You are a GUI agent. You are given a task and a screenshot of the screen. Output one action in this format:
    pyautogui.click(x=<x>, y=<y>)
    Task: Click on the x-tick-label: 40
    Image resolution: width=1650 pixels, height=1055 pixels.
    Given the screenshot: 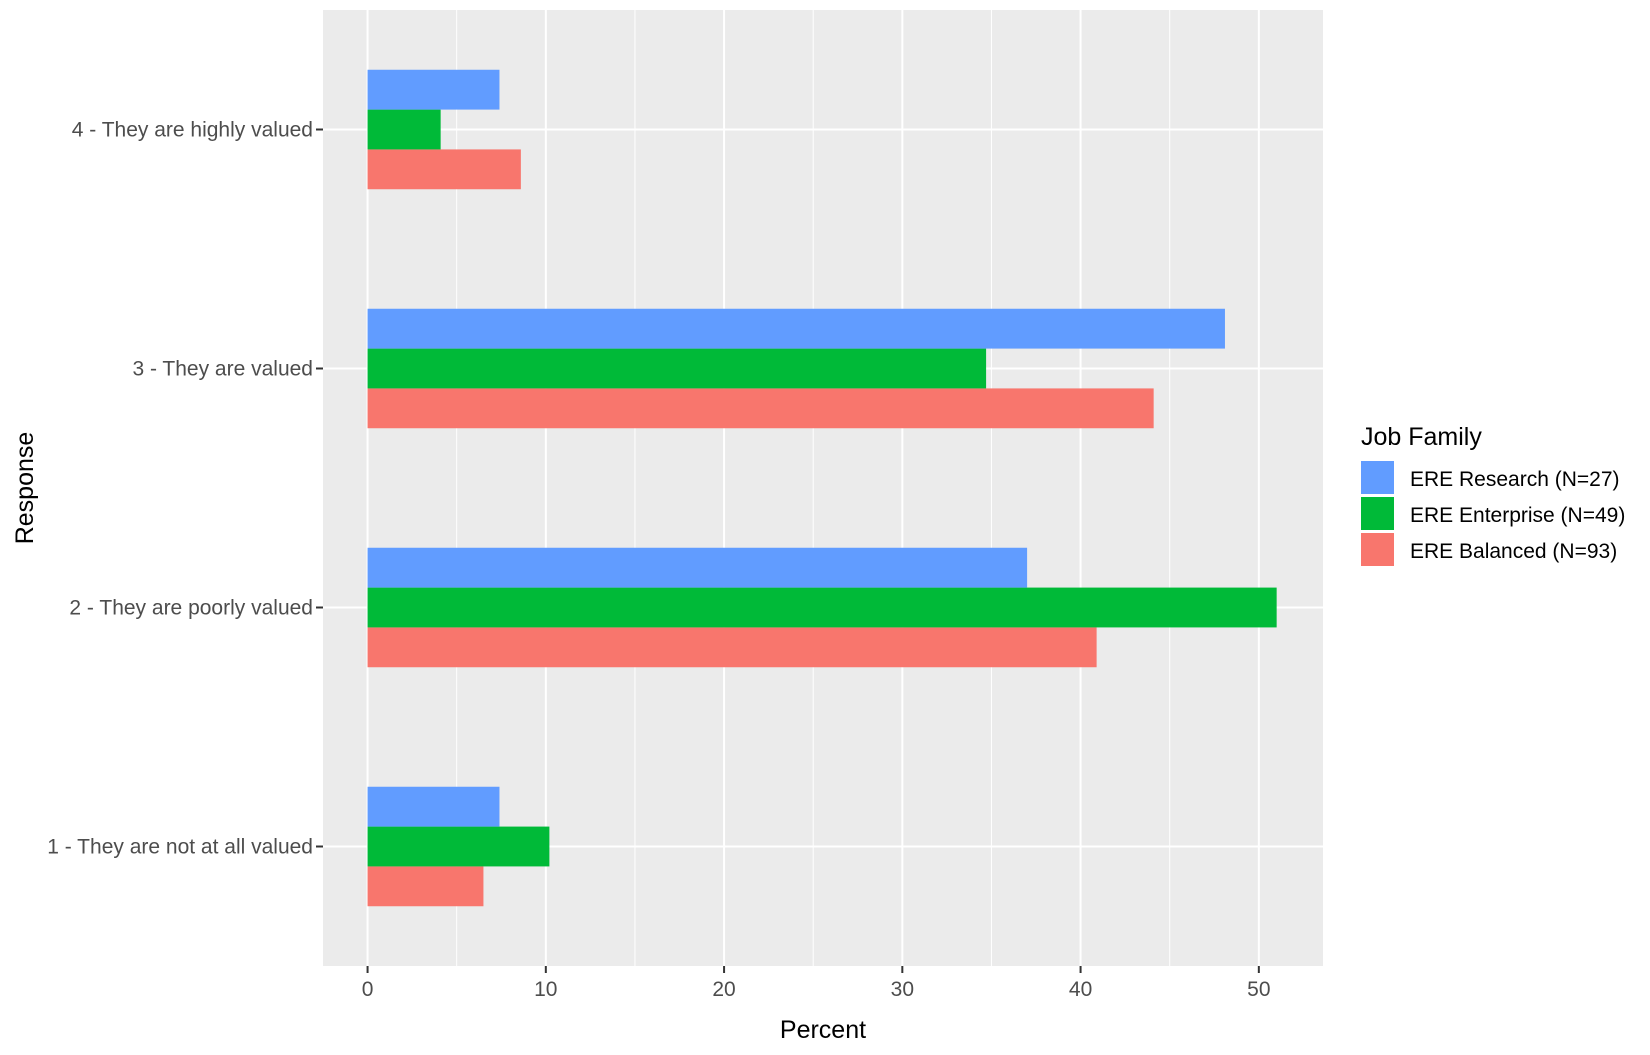 What is the action you would take?
    pyautogui.click(x=1080, y=989)
    